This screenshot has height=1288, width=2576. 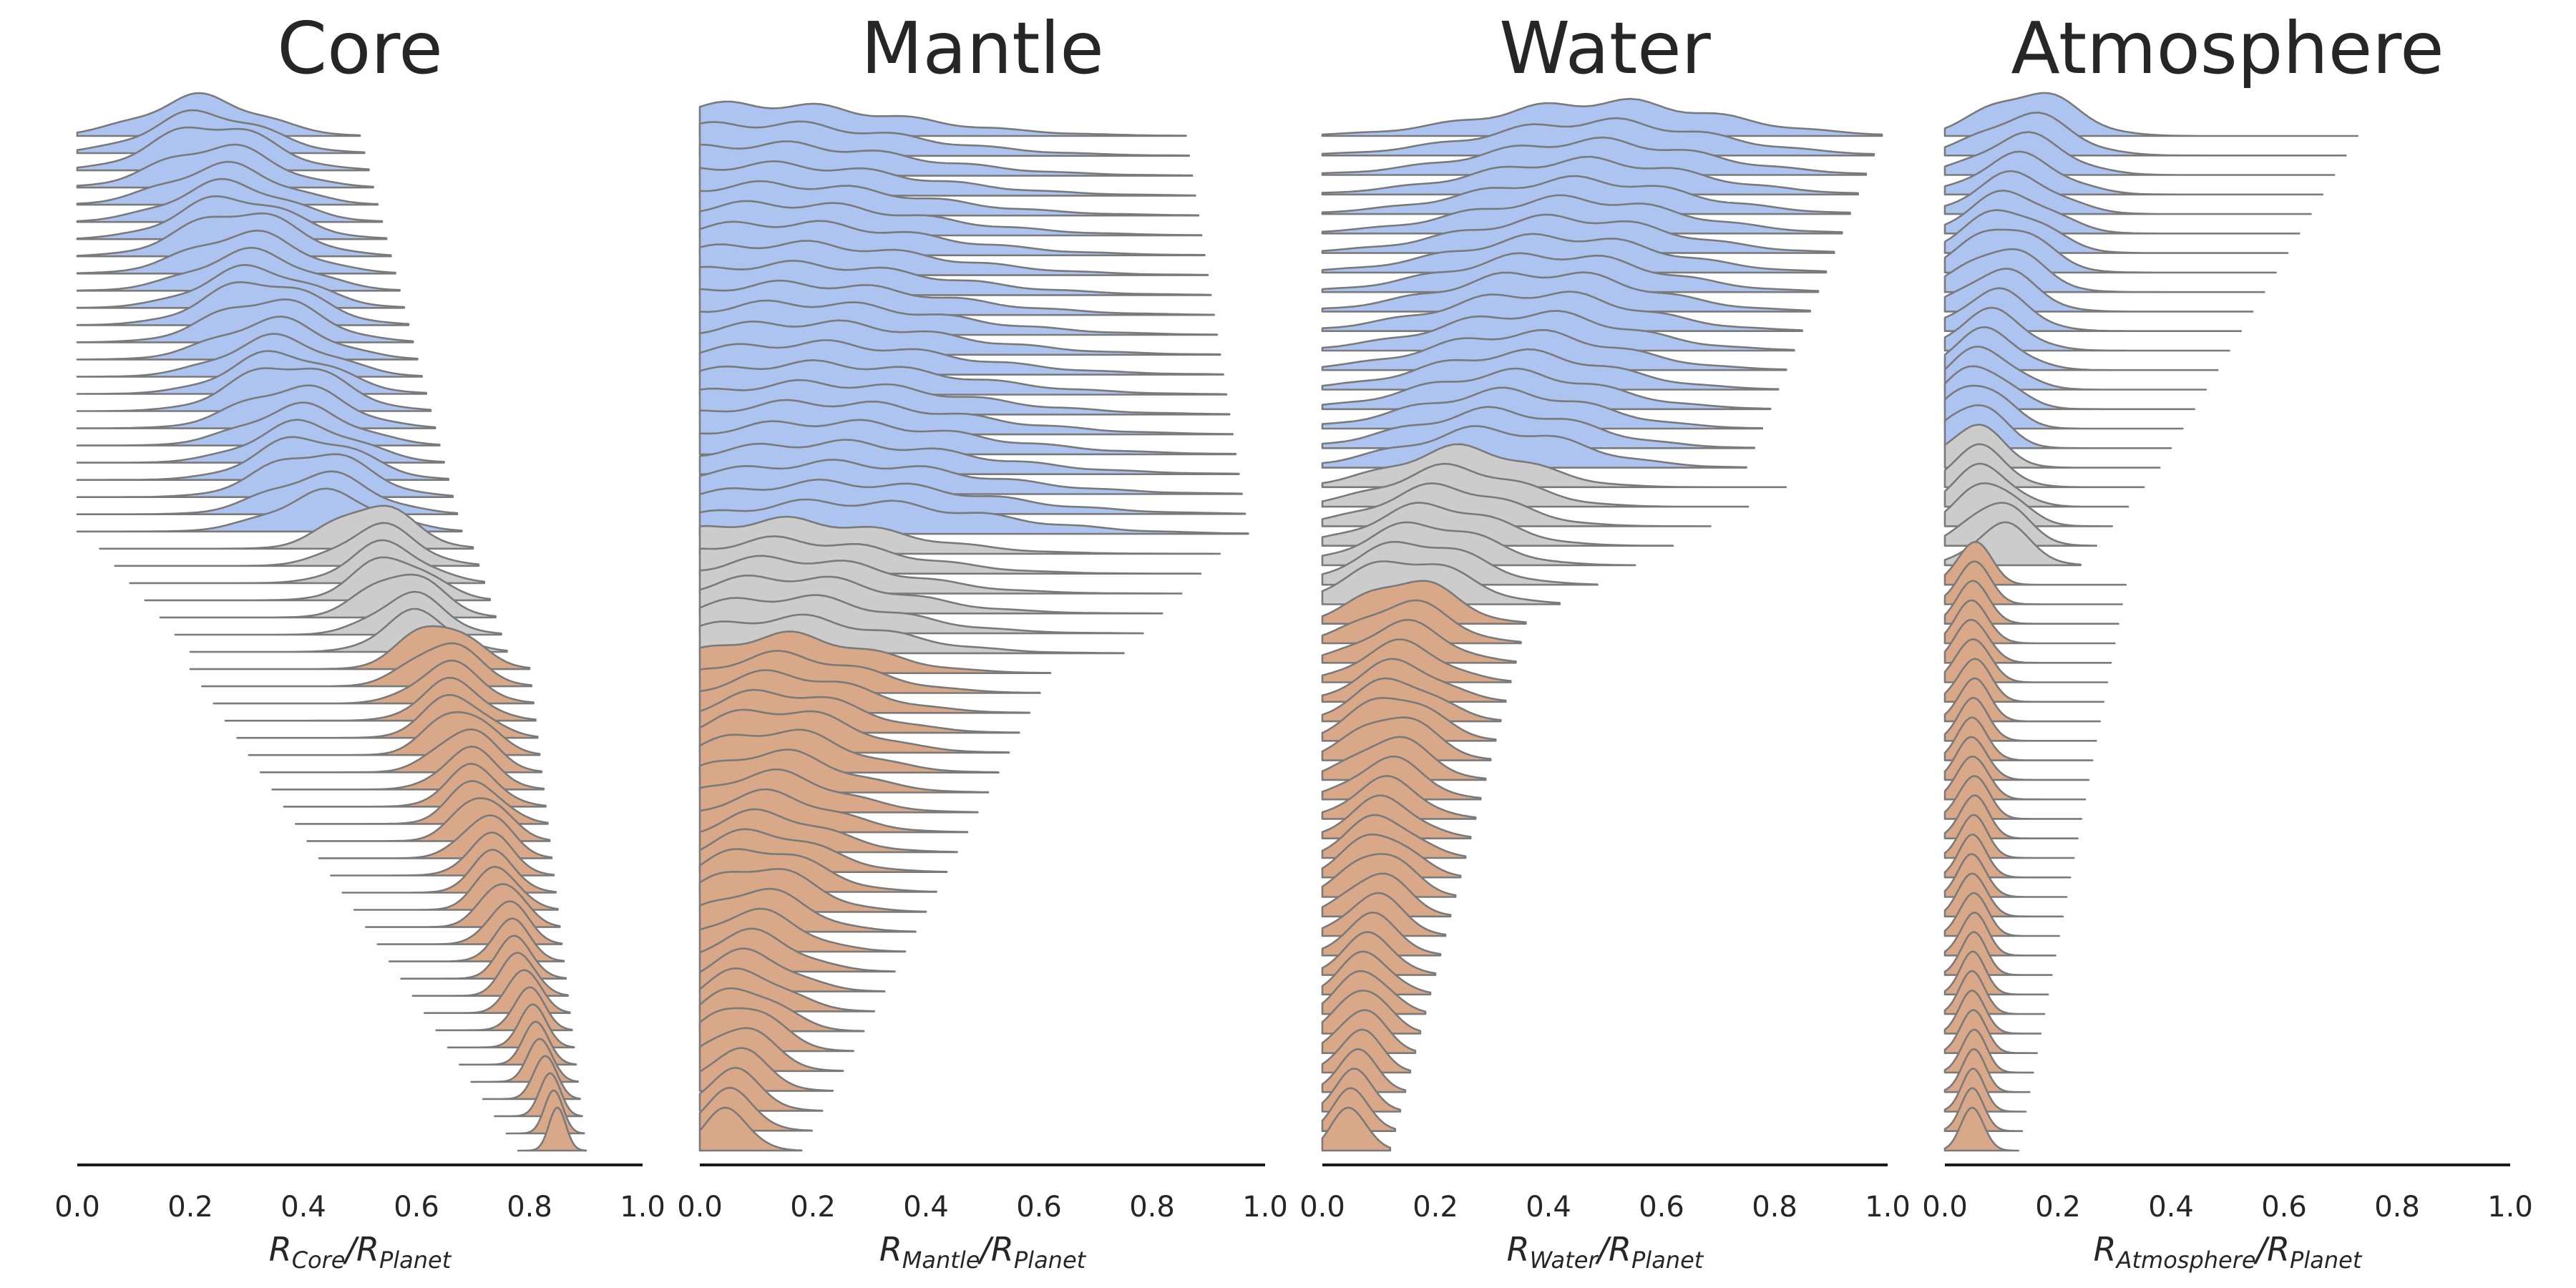 I want to click on panel-title: Atmosphere, so click(x=2227, y=48).